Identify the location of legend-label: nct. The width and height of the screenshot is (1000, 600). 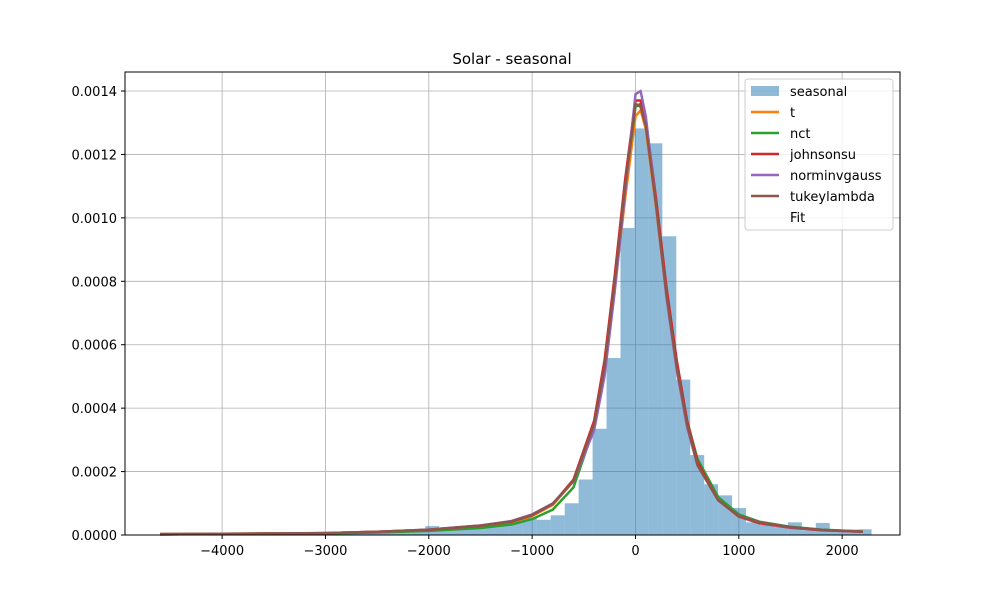
(800, 134).